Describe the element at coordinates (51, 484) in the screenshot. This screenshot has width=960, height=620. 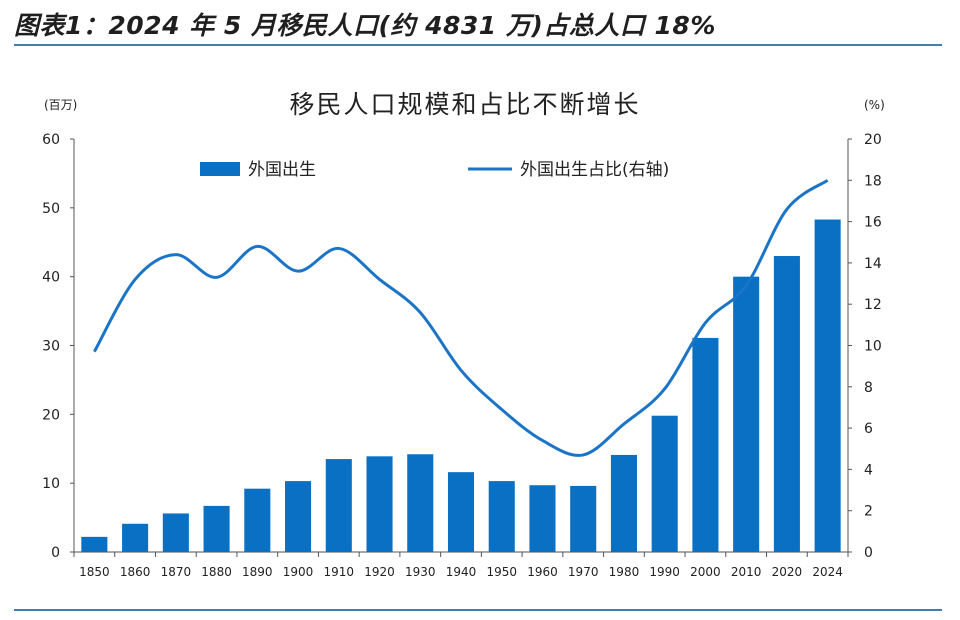
I see `left-tick-label: 10` at that location.